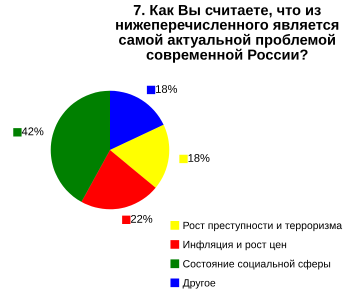 This screenshot has width=355, height=301. I want to click on data-label: 42%, so click(33, 131).